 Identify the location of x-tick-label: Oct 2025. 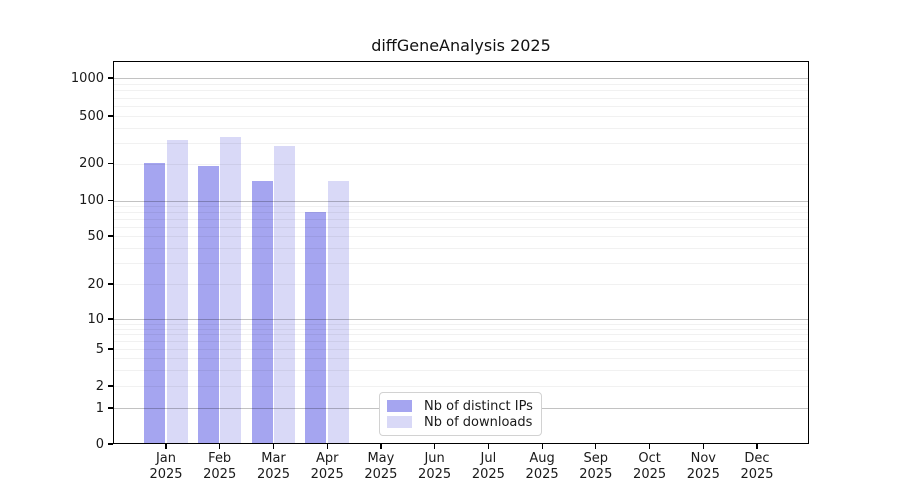
(650, 467).